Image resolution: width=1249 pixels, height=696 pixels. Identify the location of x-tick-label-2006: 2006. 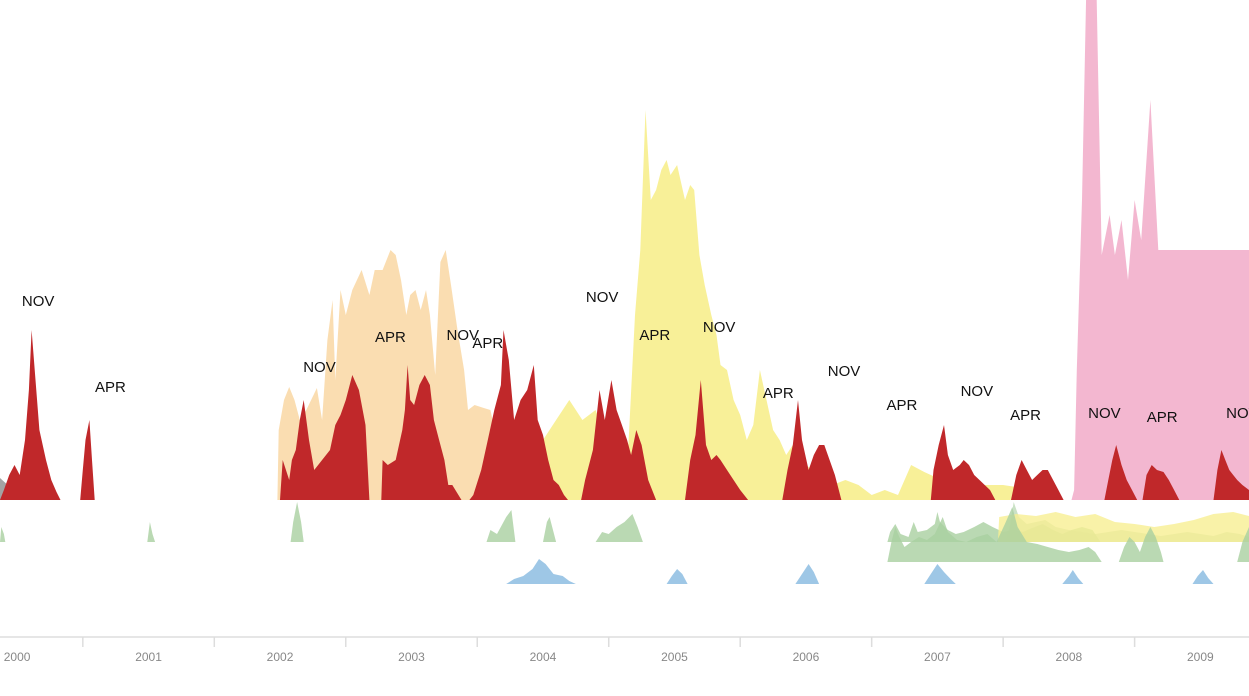
(806, 657).